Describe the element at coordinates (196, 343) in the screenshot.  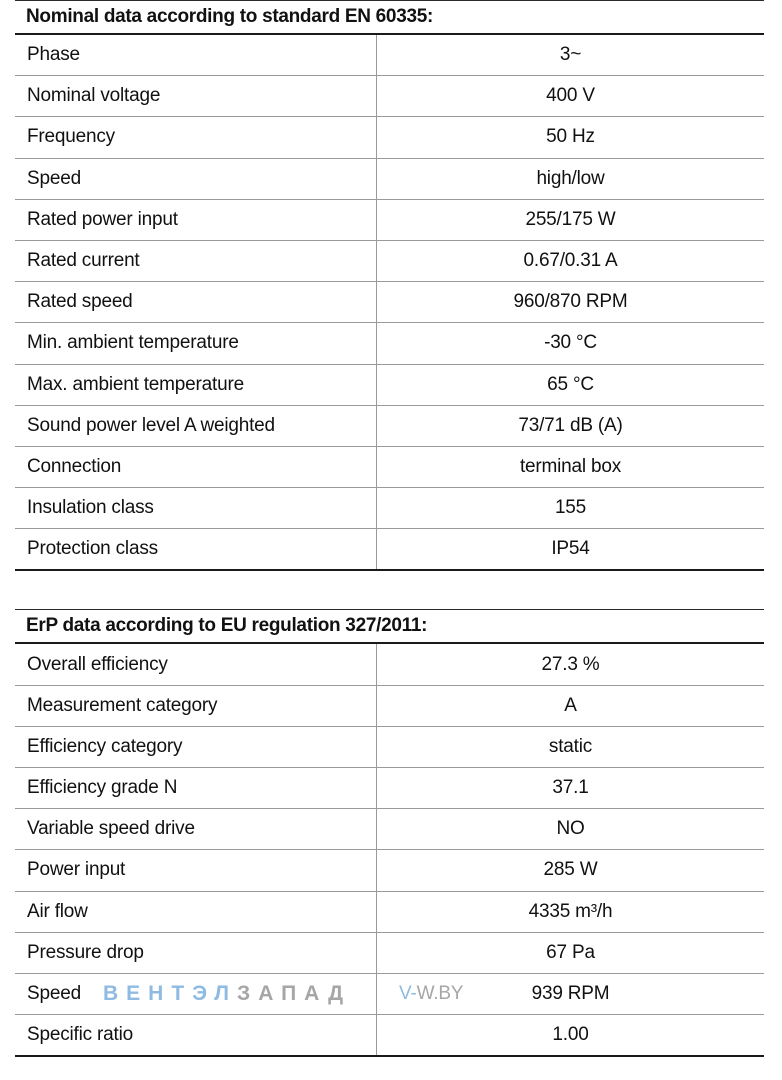
I see `row-label: Min. ambient temperature` at that location.